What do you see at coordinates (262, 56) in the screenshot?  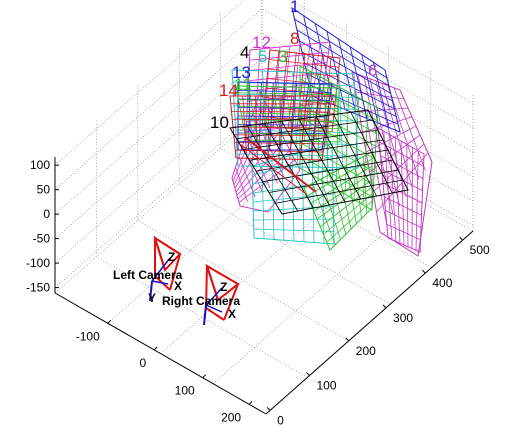 I see `plane-label-5: 5` at bounding box center [262, 56].